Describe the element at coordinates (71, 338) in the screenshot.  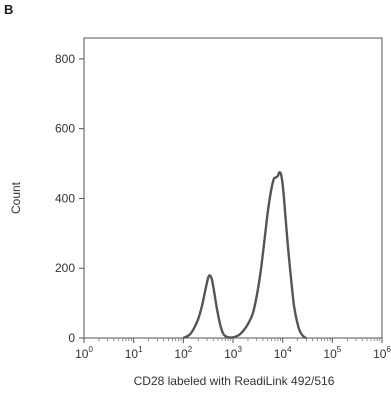
I see `y-tick-label: 0` at that location.